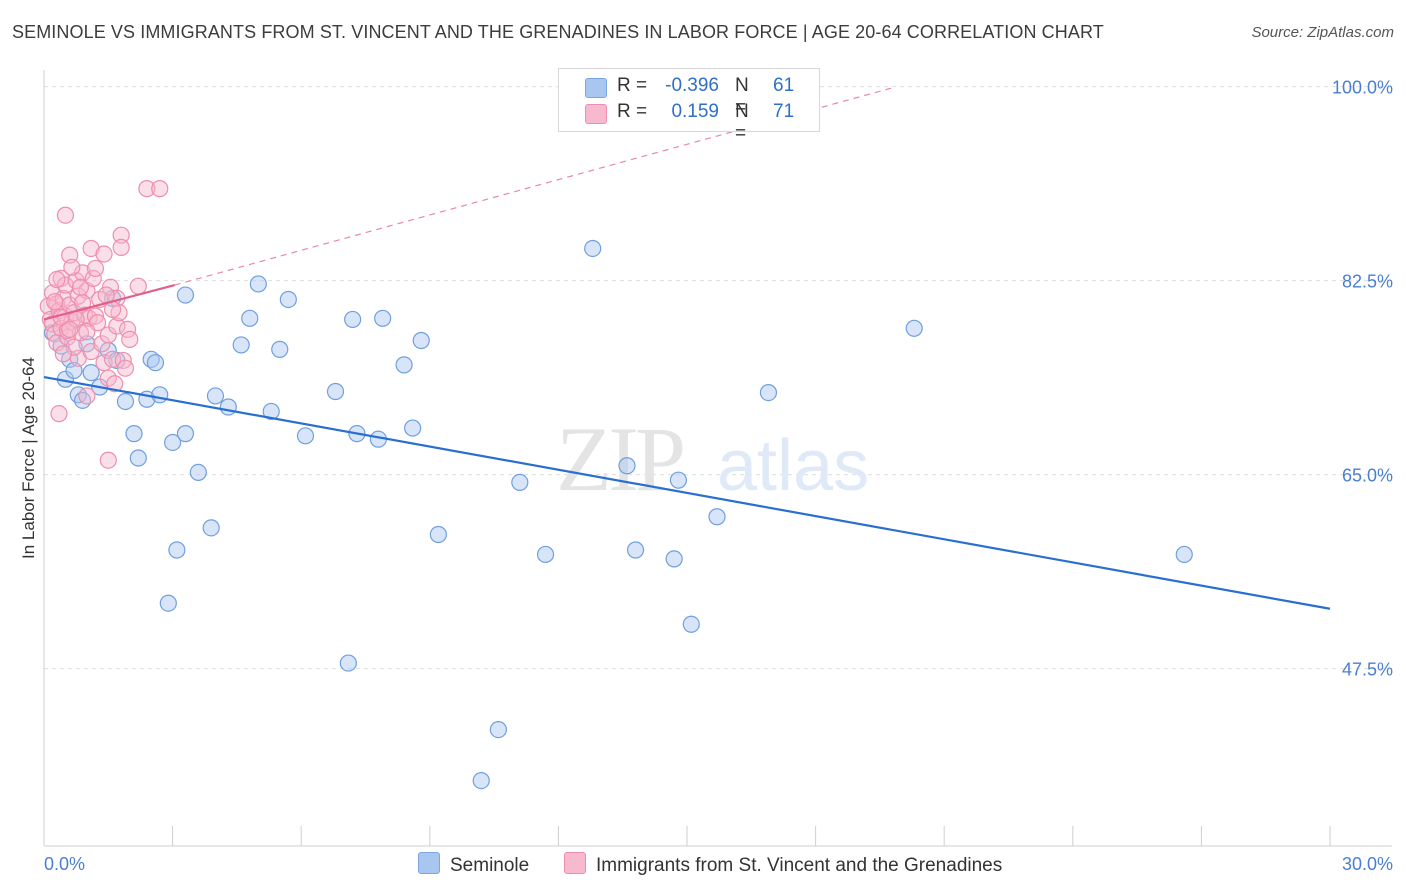  I want to click on y-tick-label: 100.0%, so click(1362, 88).